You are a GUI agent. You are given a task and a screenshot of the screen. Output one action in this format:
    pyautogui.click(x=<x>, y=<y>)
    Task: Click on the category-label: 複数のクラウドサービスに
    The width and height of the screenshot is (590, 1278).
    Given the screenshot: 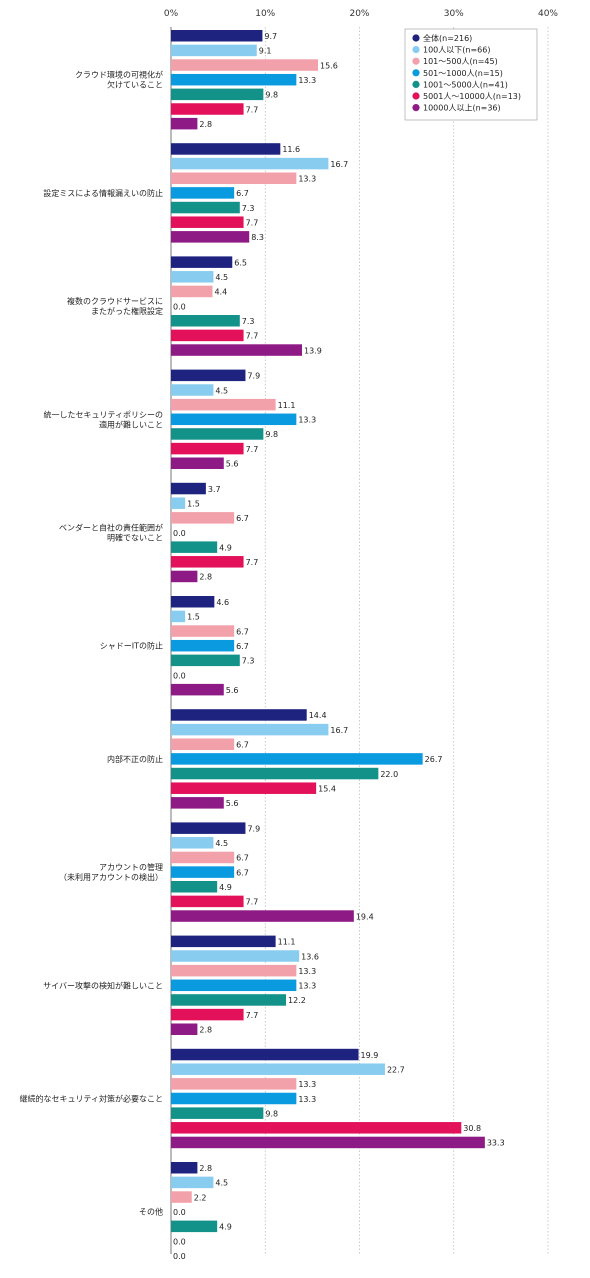 What is the action you would take?
    pyautogui.click(x=115, y=301)
    